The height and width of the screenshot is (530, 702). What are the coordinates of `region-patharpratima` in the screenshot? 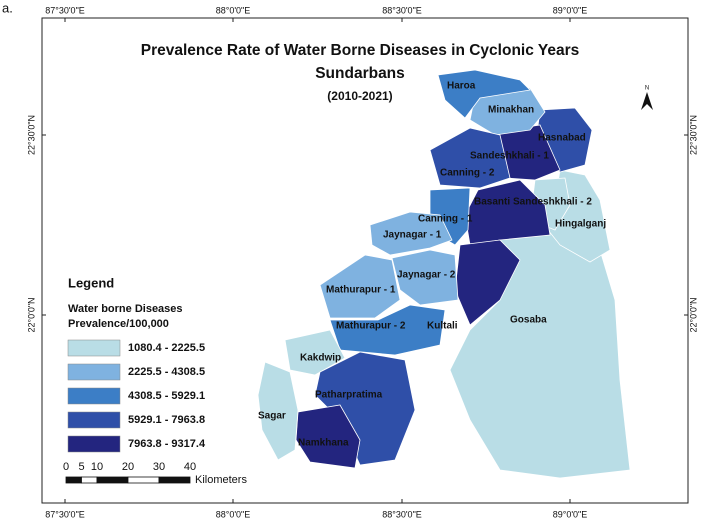 It's located at (365, 408).